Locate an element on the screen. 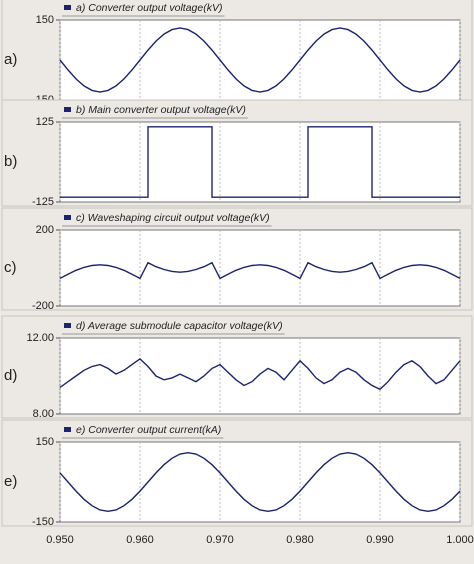 The height and width of the screenshot is (564, 474). y-tick-label: -125 is located at coordinates (43, 202).